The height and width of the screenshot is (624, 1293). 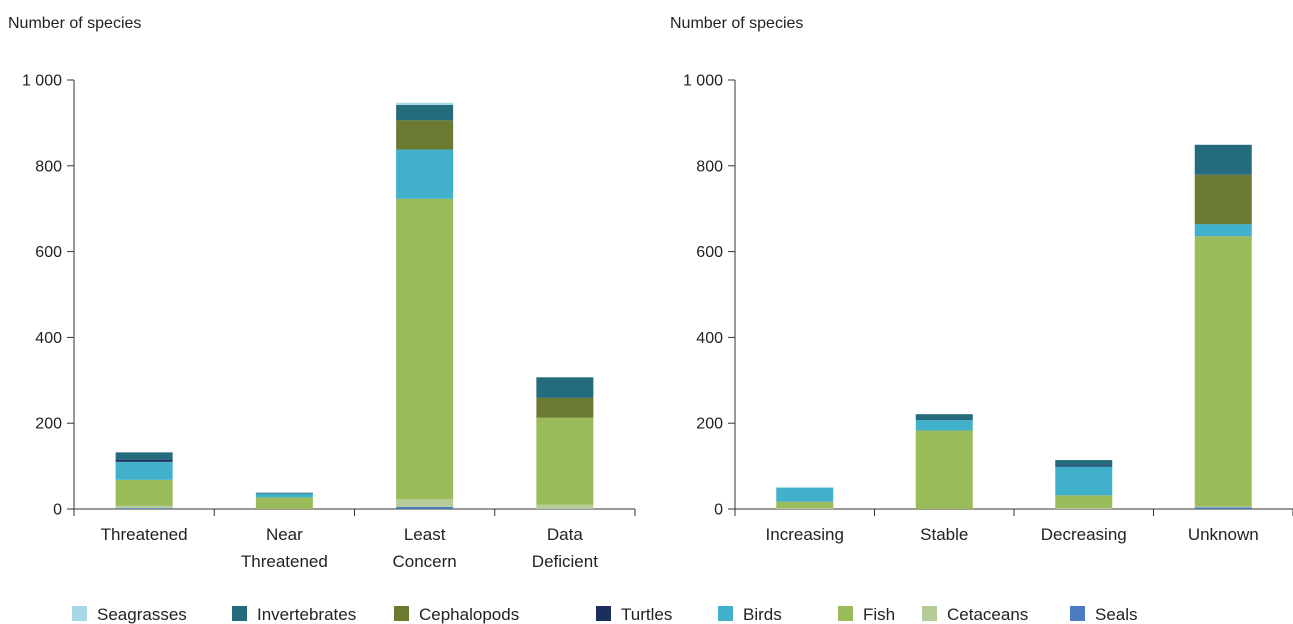 What do you see at coordinates (565, 548) in the screenshot?
I see `category-label: Data Deficient` at bounding box center [565, 548].